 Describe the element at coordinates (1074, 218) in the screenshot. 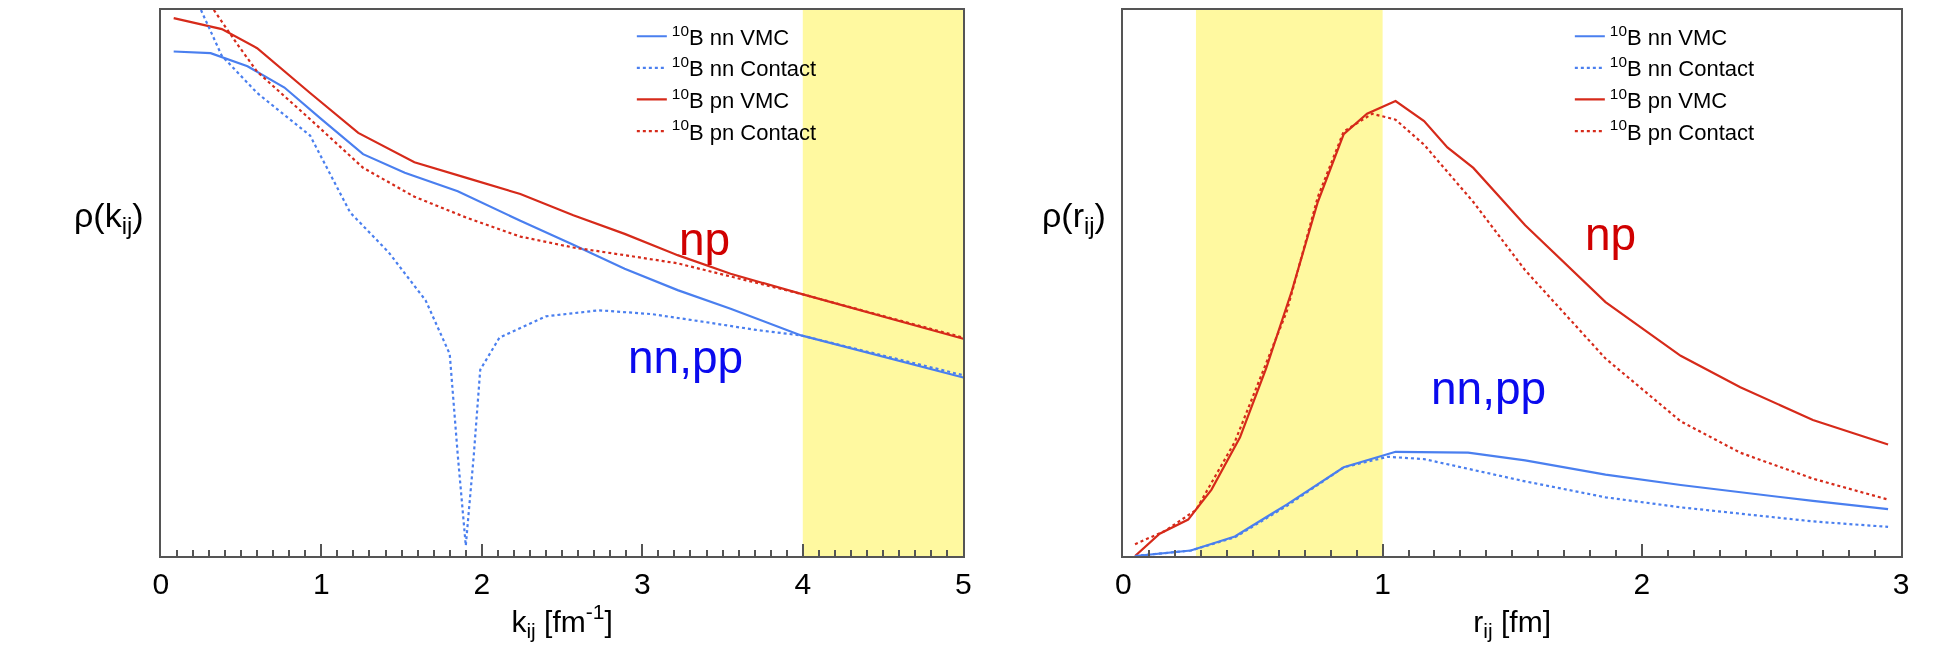

I see `y-axis-title: ρ(r$_{ij}$)` at that location.